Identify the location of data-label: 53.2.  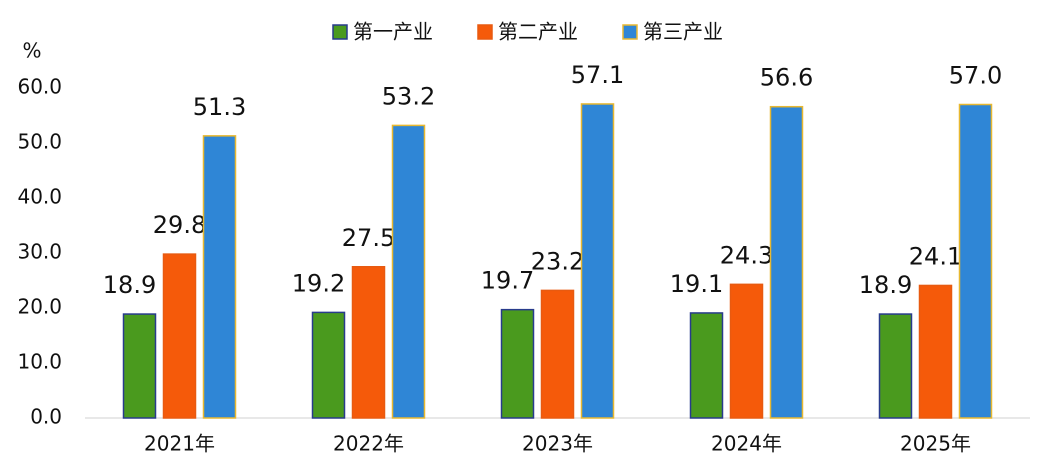
(408, 96).